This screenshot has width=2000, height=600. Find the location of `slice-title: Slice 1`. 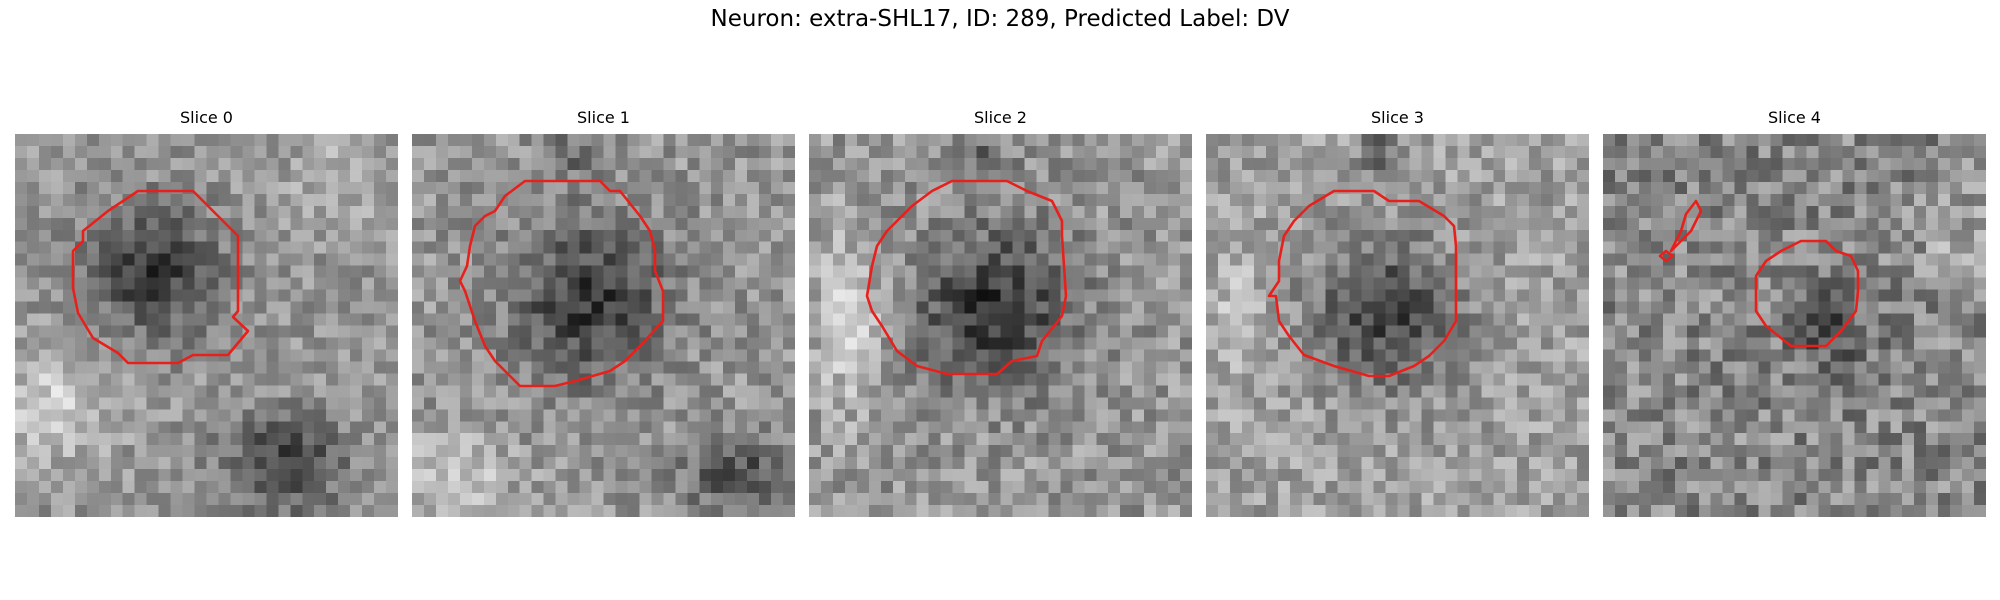

slice-title: Slice 1 is located at coordinates (603, 117).